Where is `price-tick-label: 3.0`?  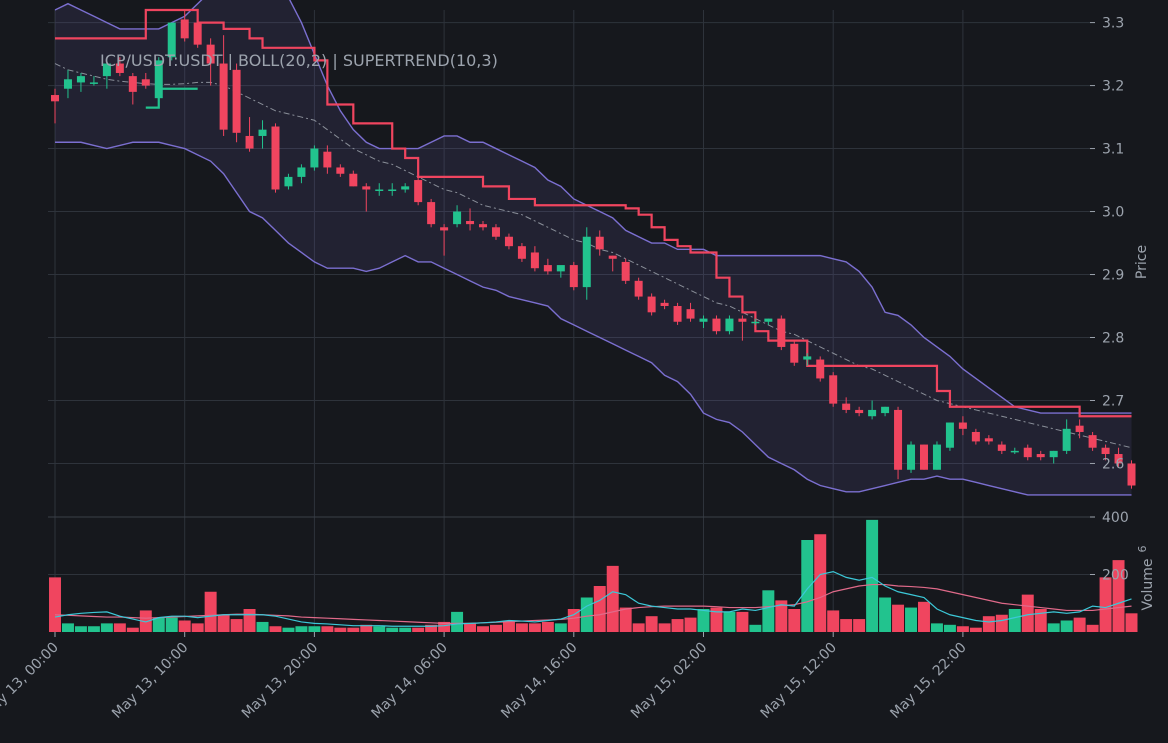
price-tick-label: 3.0 is located at coordinates (1113, 213).